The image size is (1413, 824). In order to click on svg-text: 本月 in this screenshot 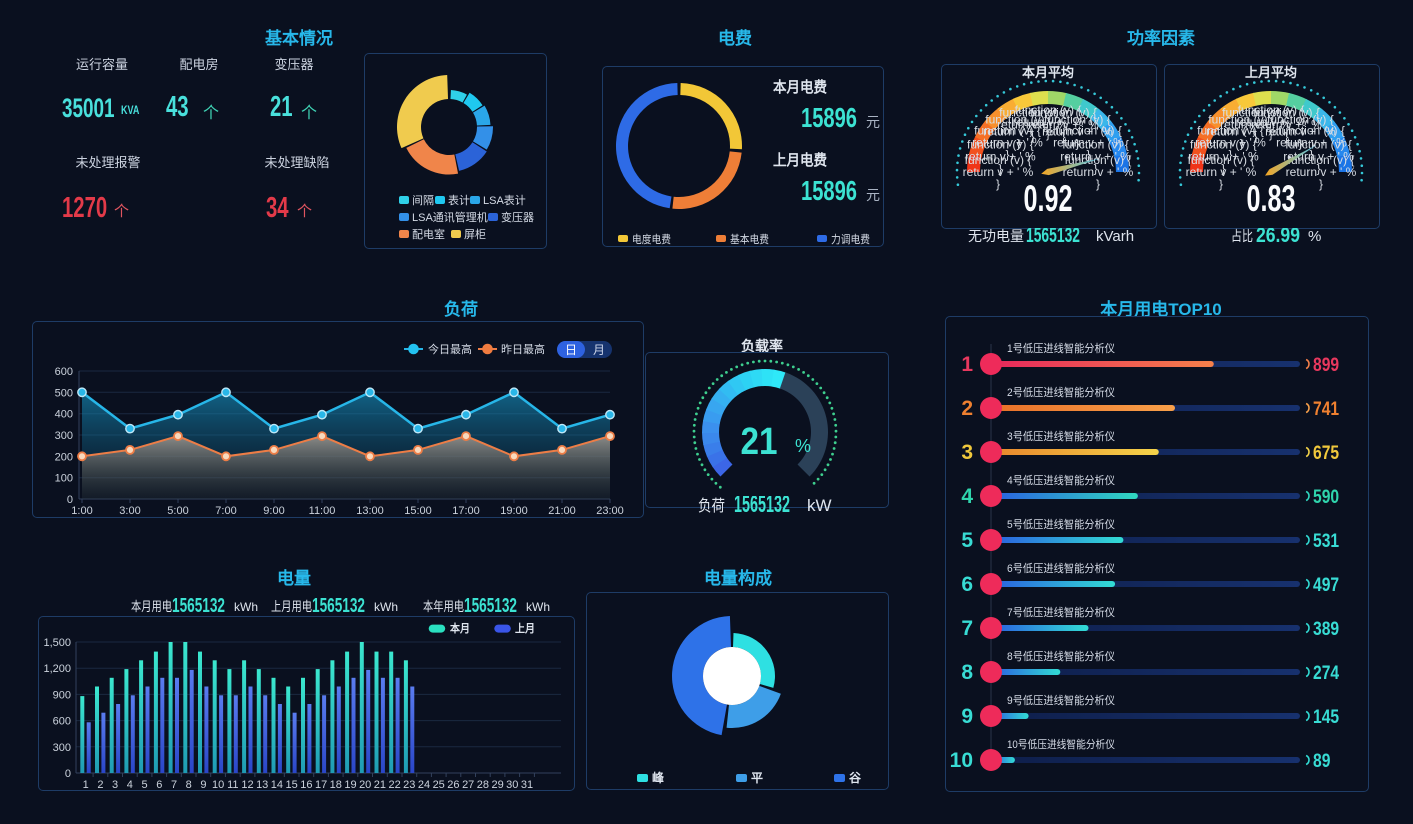, I will do `click(460, 628)`.